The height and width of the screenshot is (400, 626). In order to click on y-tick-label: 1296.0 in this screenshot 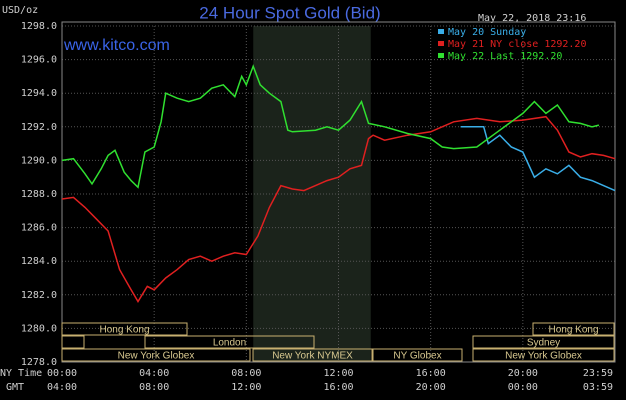, I will do `click(39, 60)`.